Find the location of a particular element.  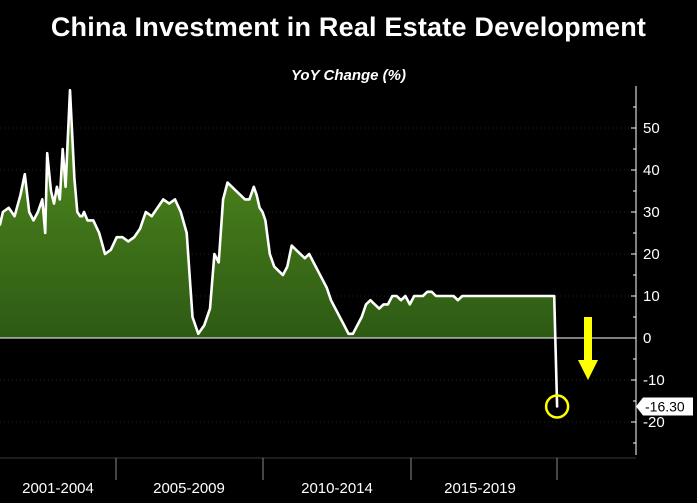

y-tick-label: 20 is located at coordinates (651, 254).